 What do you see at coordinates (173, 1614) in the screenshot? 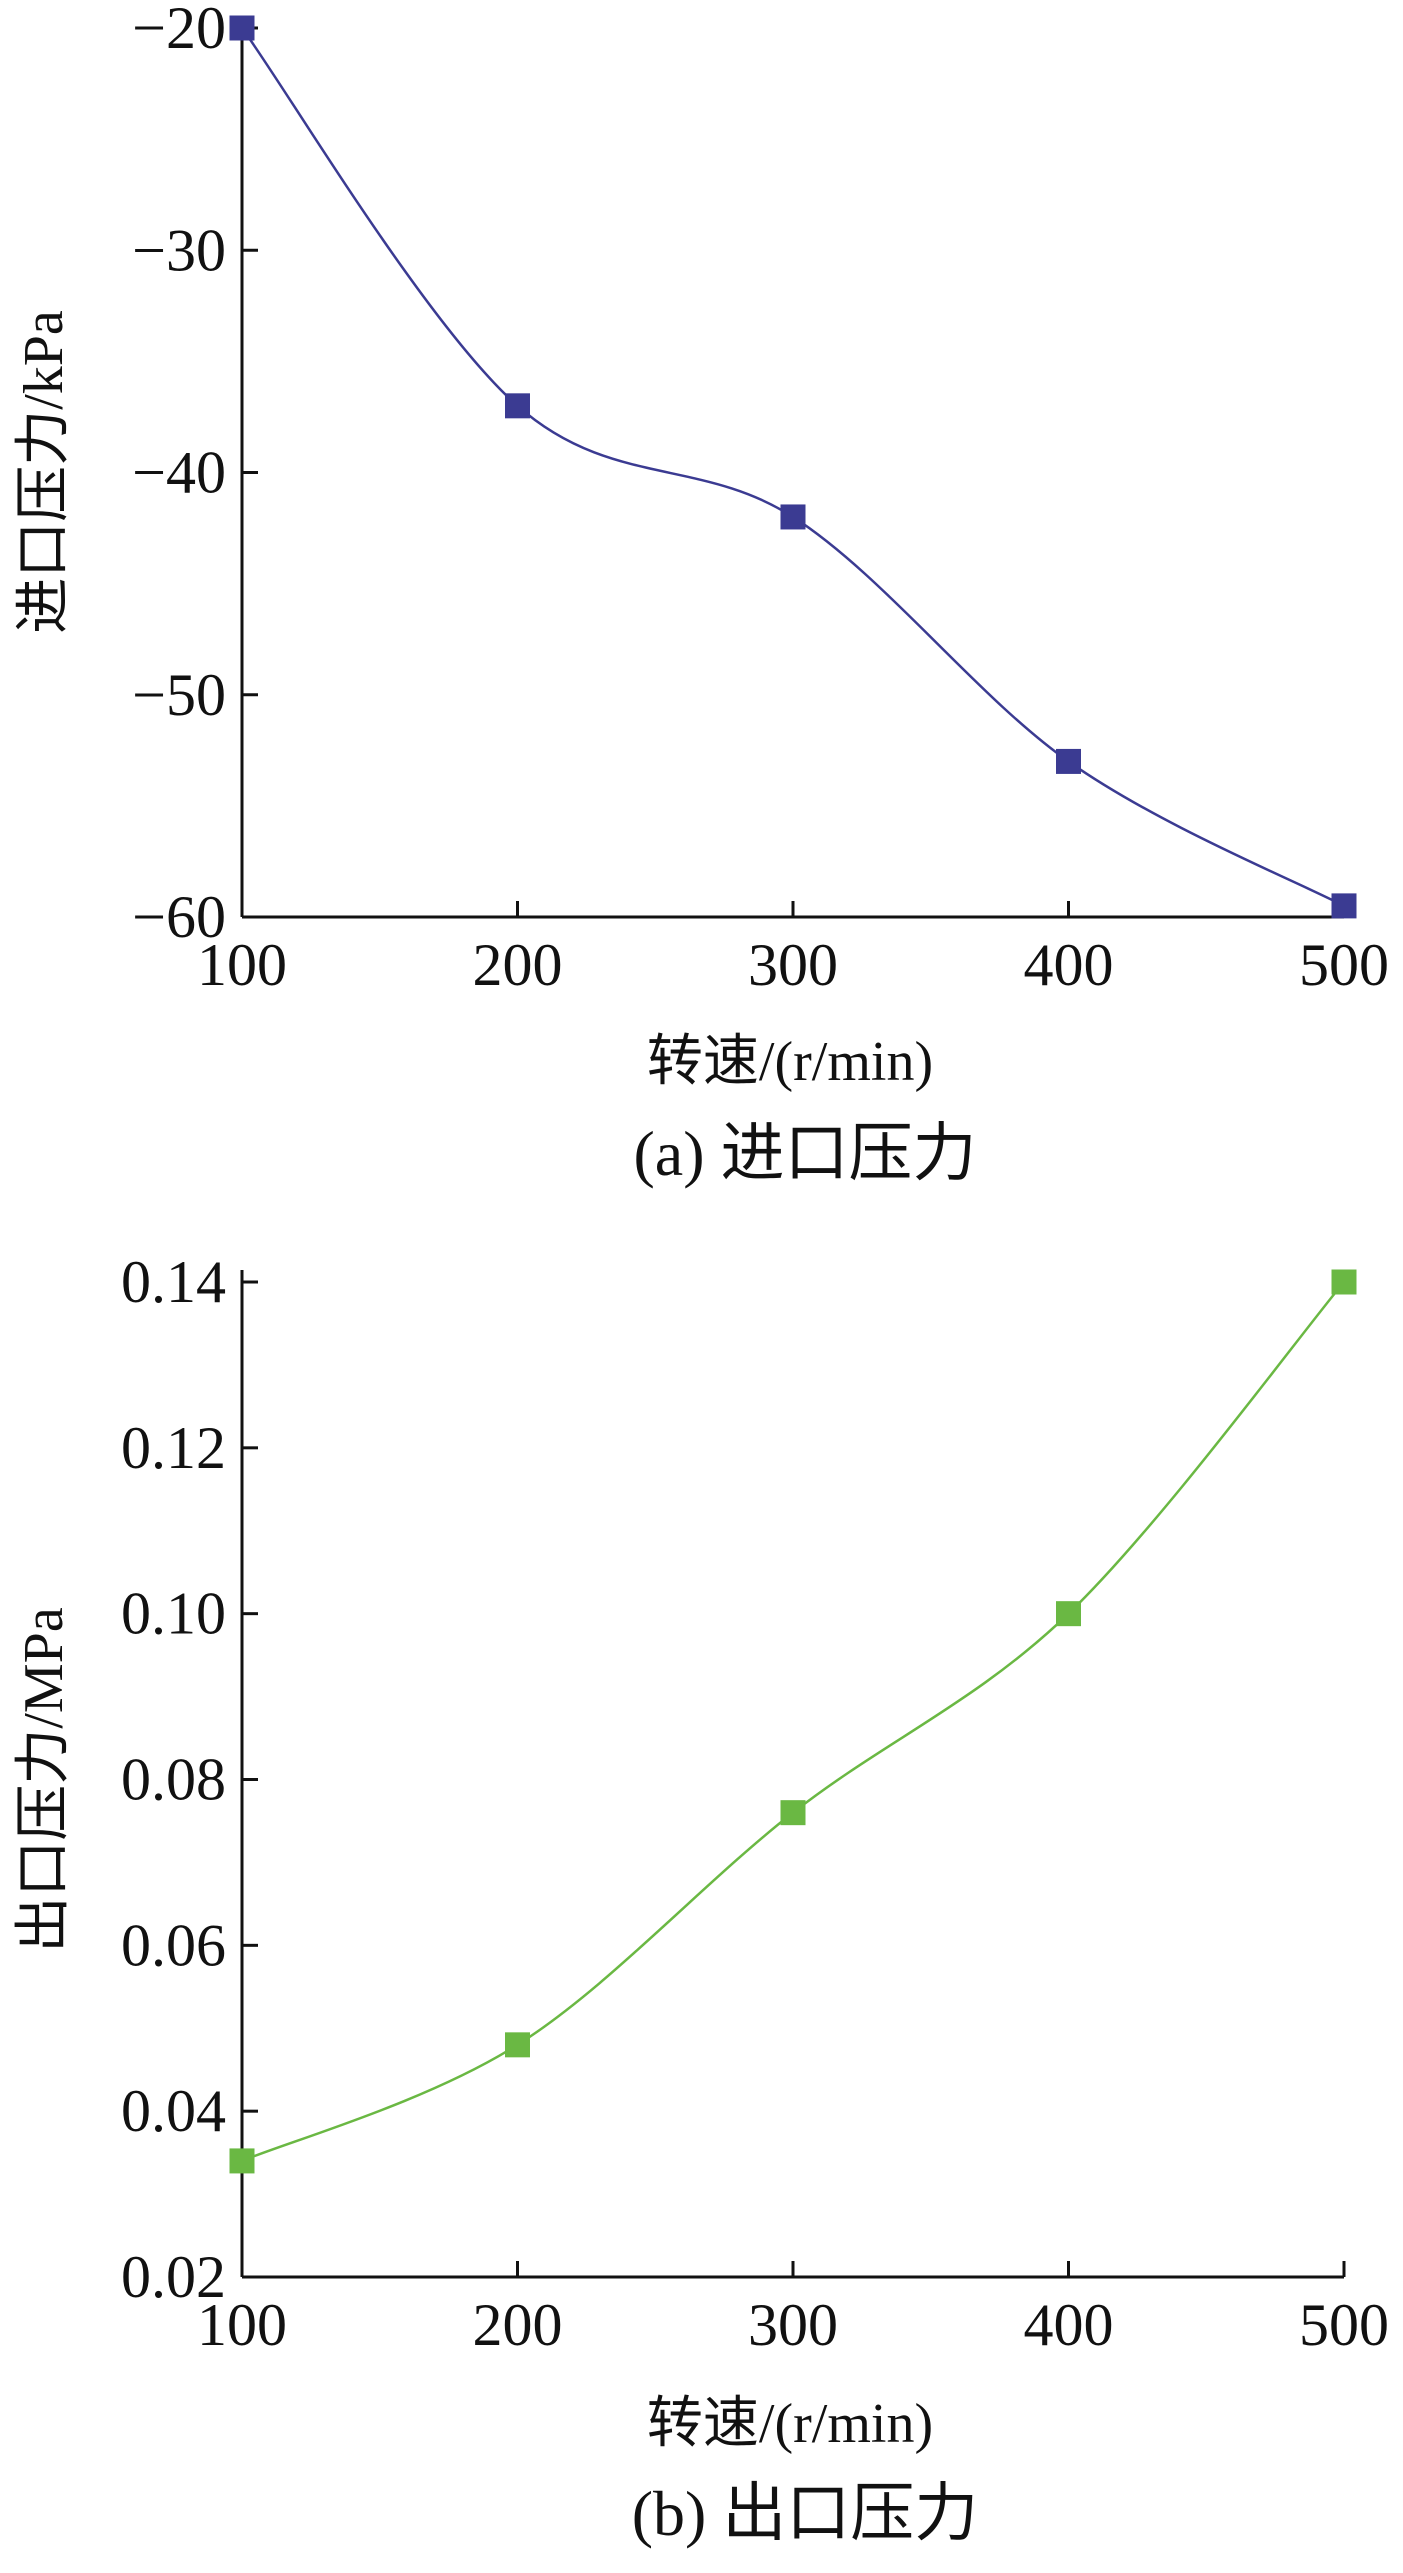
I see `y-tick-label: 0.10` at bounding box center [173, 1614].